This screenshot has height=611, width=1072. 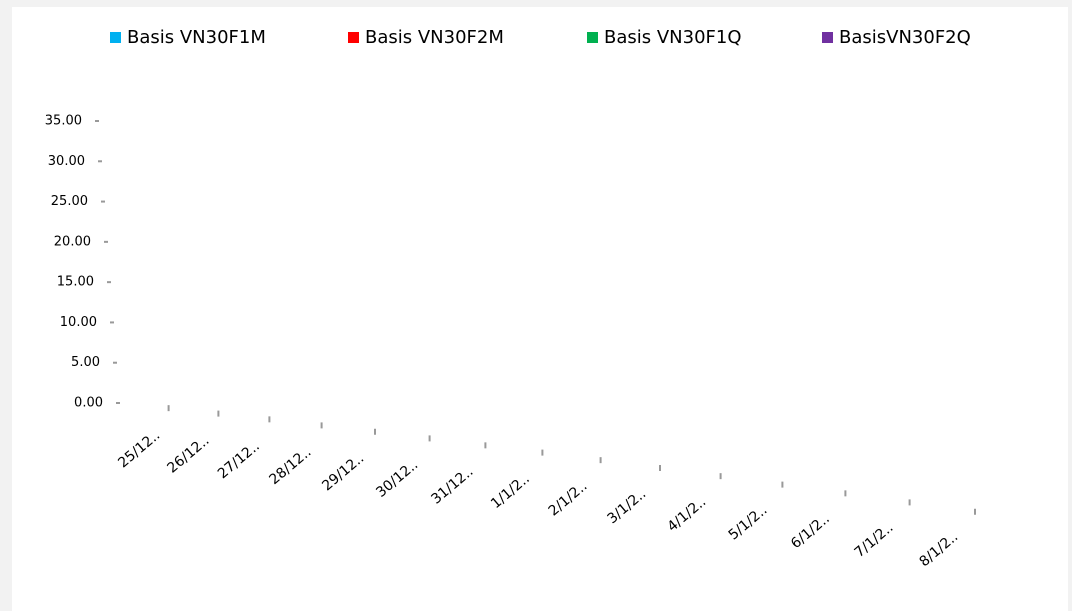 I want to click on y-tick-label: 10.00, so click(x=78, y=322).